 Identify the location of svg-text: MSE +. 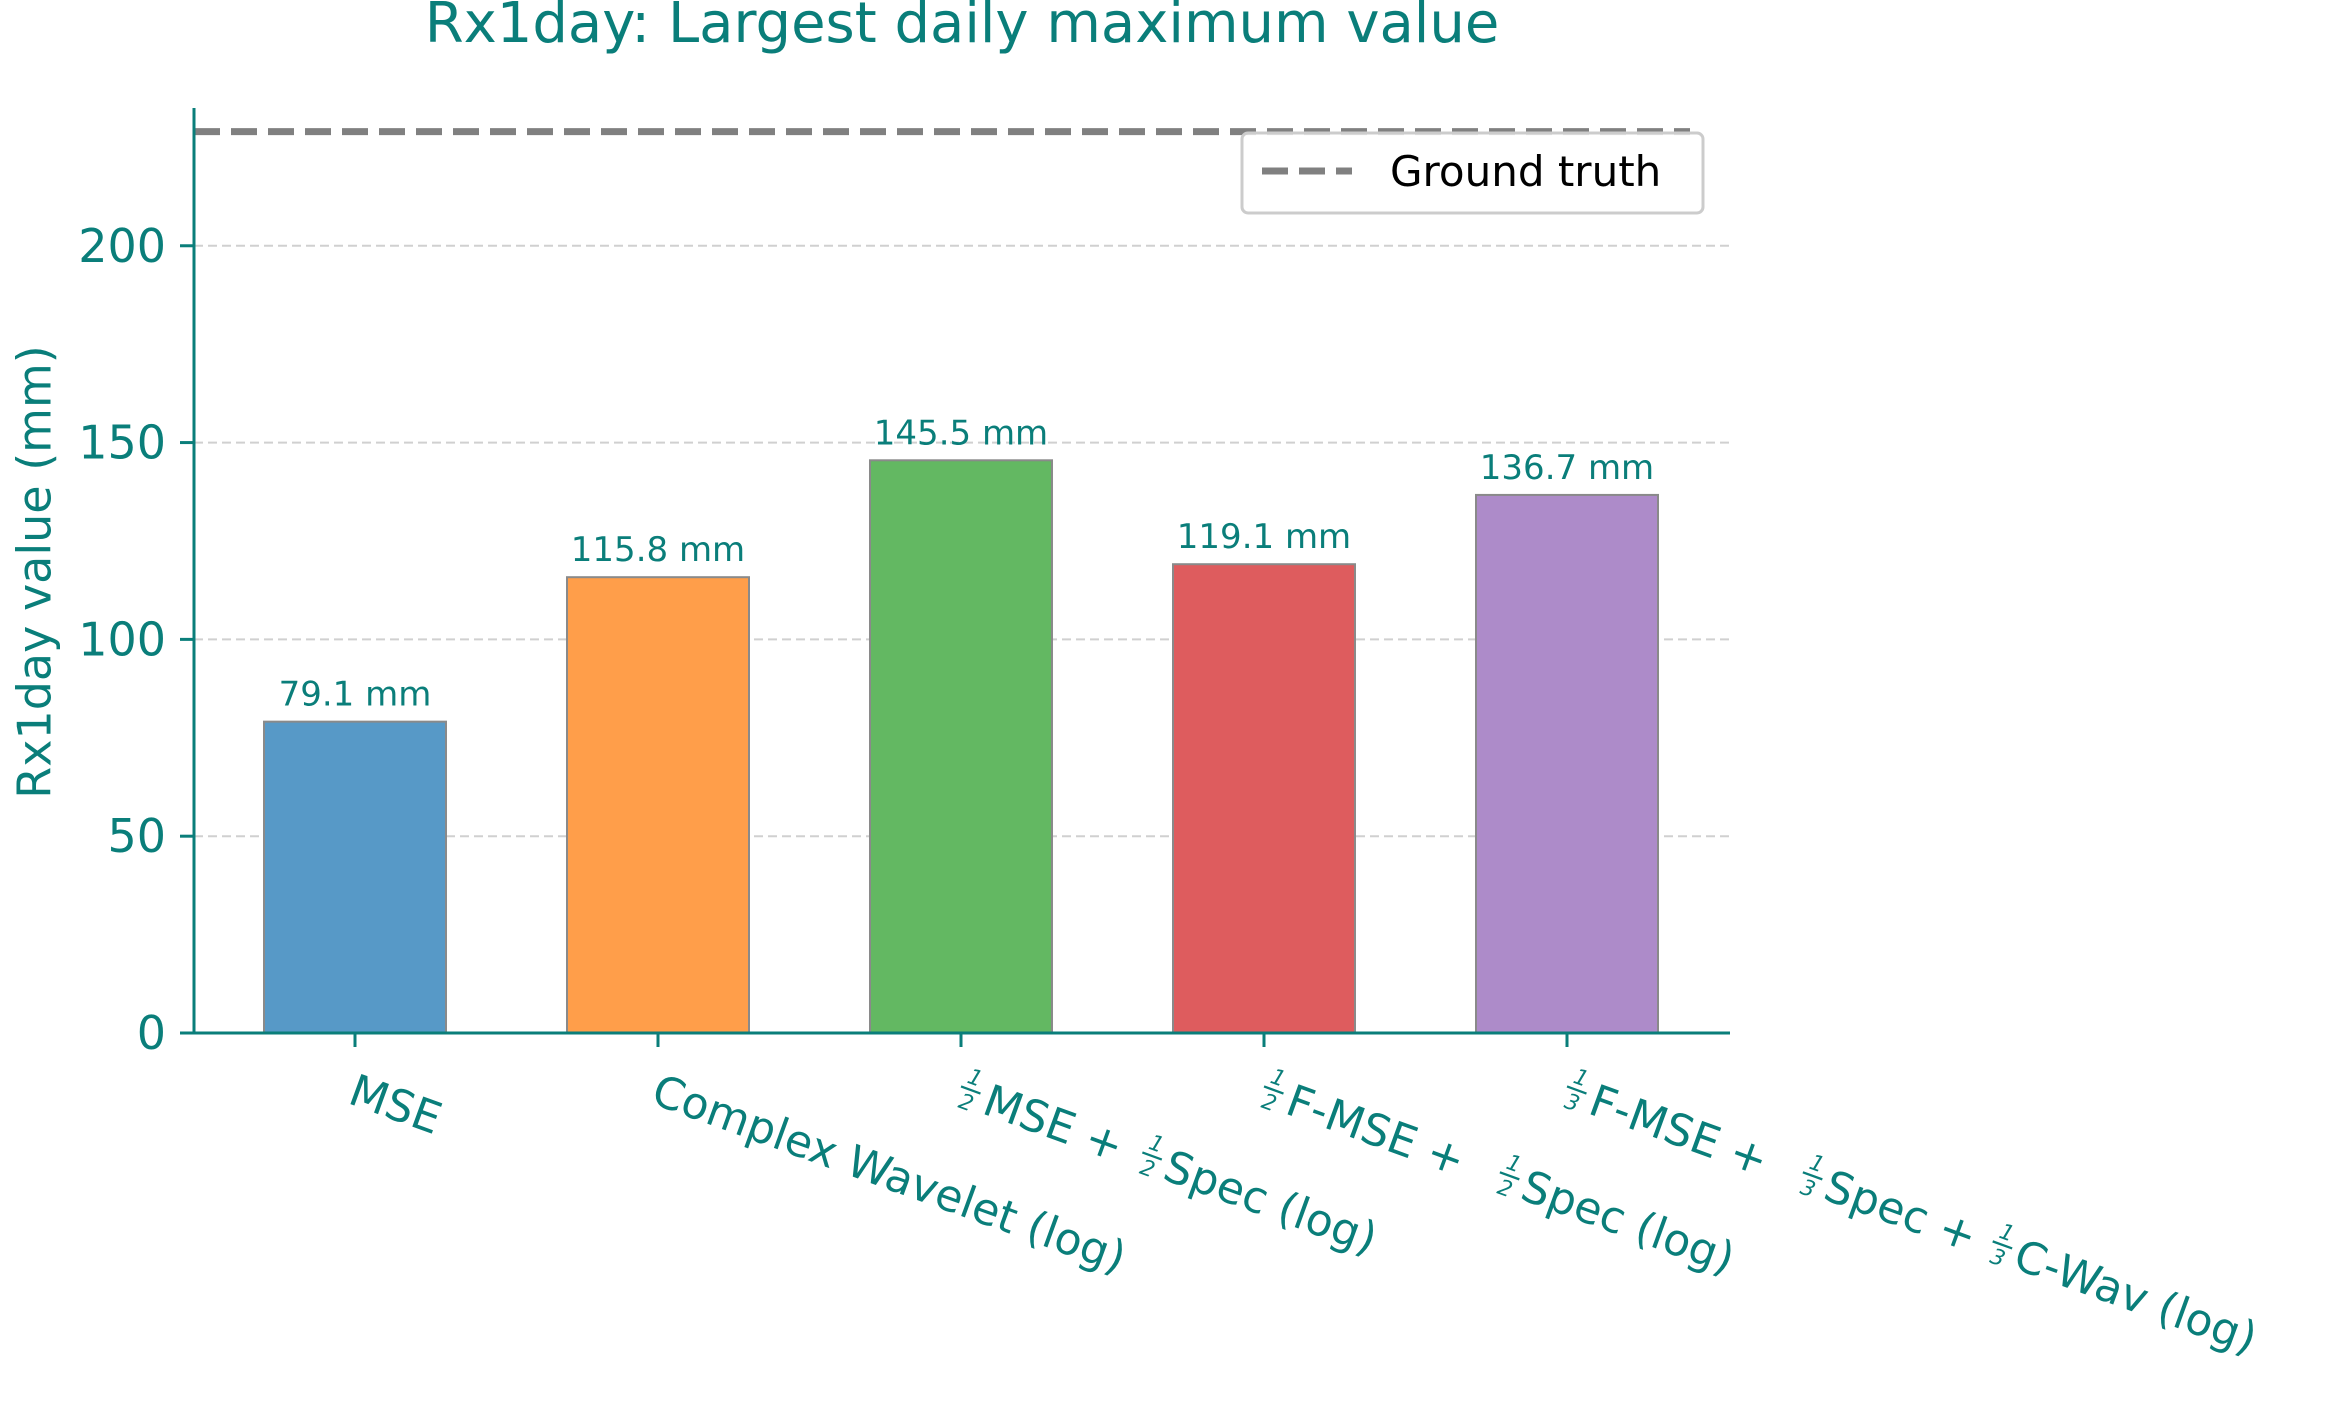
(1053, 1123).